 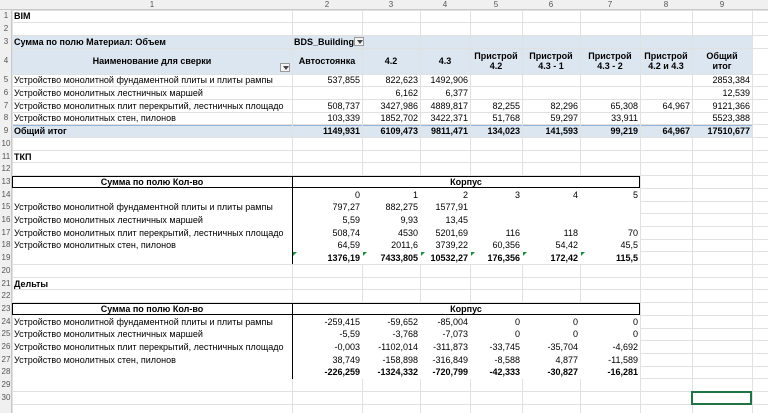 What do you see at coordinates (6, 334) in the screenshot?
I see `row-header: 25` at bounding box center [6, 334].